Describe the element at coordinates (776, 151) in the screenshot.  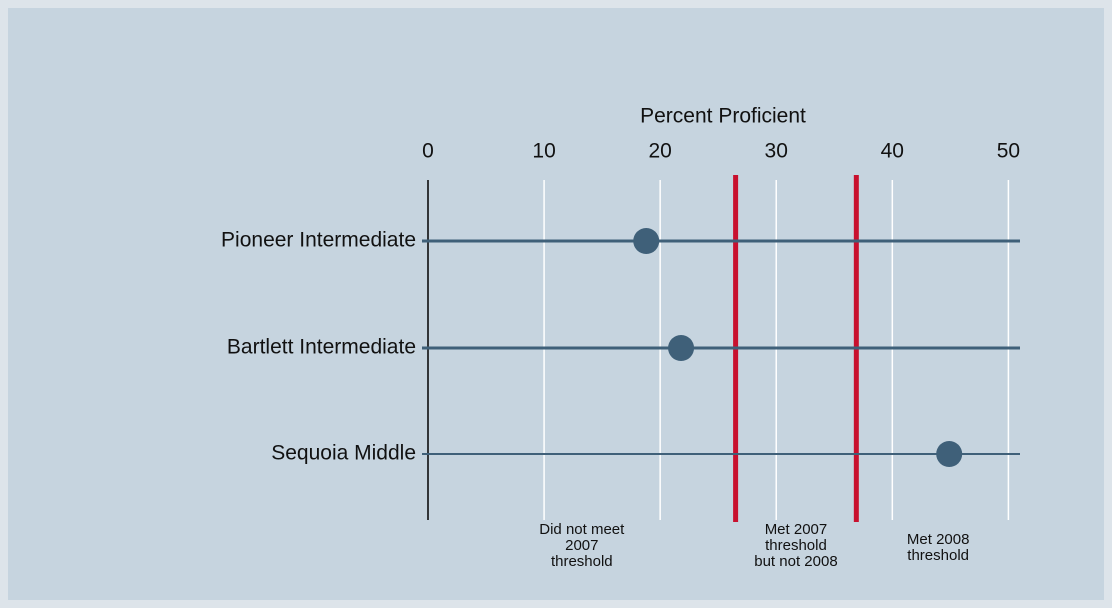
I see `x-tick-label: 30` at that location.